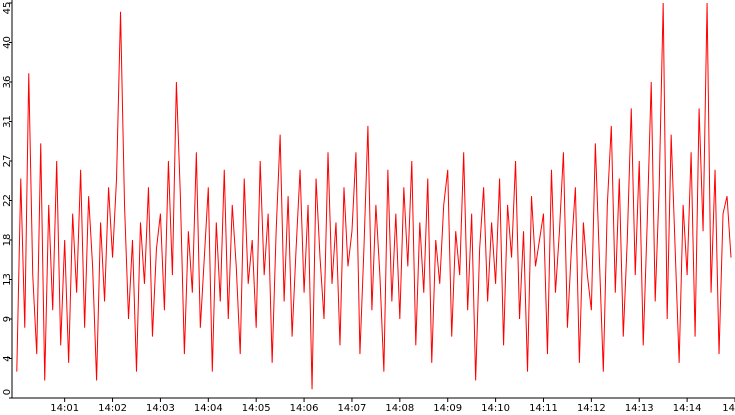 Image resolution: width=735 pixels, height=415 pixels. What do you see at coordinates (64, 408) in the screenshot?
I see `x-tick-label: 14:01` at bounding box center [64, 408].